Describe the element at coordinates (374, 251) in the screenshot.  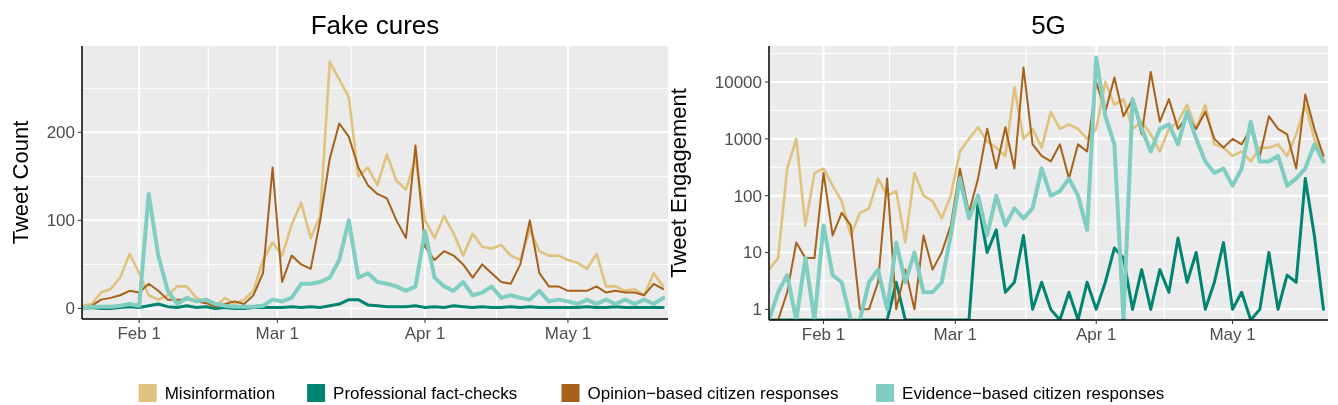
I see `line-series` at that location.